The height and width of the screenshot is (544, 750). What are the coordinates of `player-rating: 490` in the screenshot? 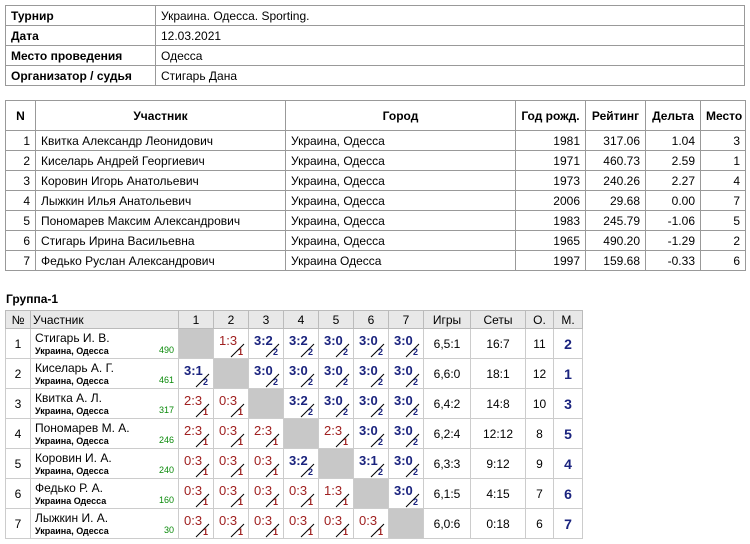 It's located at (166, 350).